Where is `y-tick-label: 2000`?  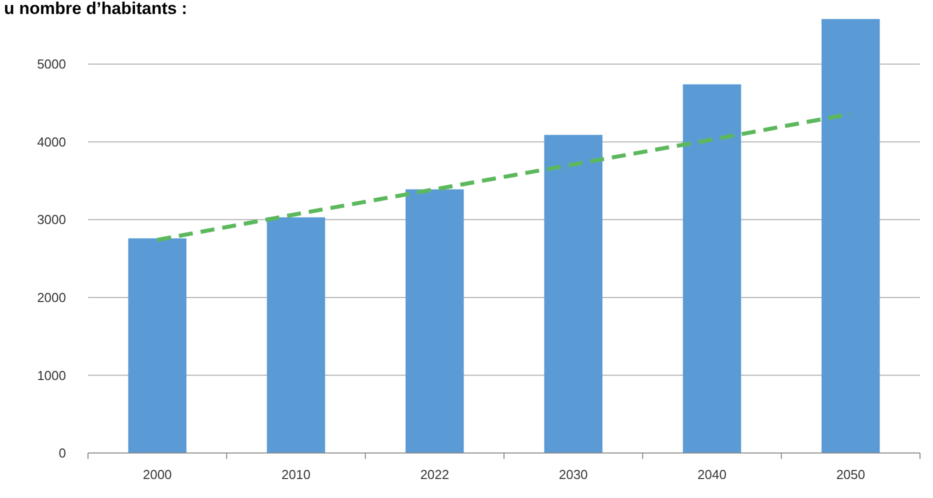
y-tick-label: 2000 is located at coordinates (51, 297).